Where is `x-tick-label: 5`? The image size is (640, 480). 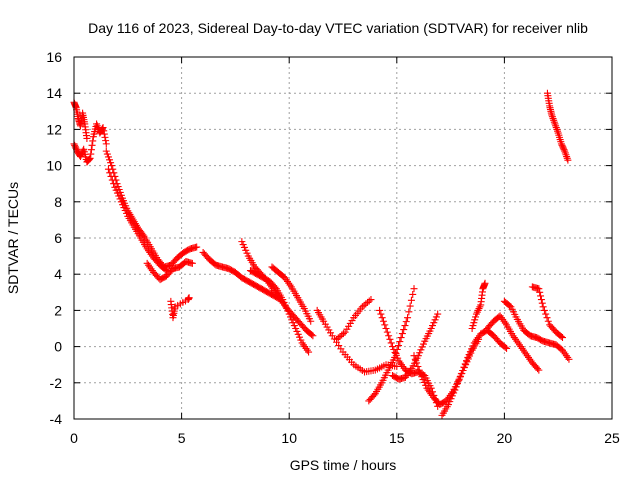 x-tick-label: 5 is located at coordinates (182, 438).